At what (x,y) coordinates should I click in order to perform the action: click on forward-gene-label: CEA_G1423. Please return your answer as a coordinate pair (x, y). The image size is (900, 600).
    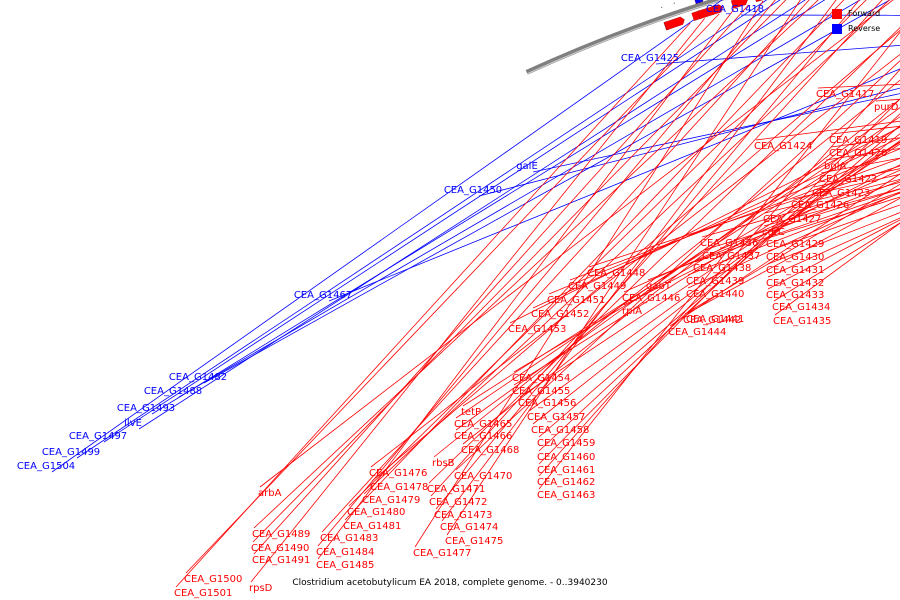
    Looking at the image, I should click on (841, 193).